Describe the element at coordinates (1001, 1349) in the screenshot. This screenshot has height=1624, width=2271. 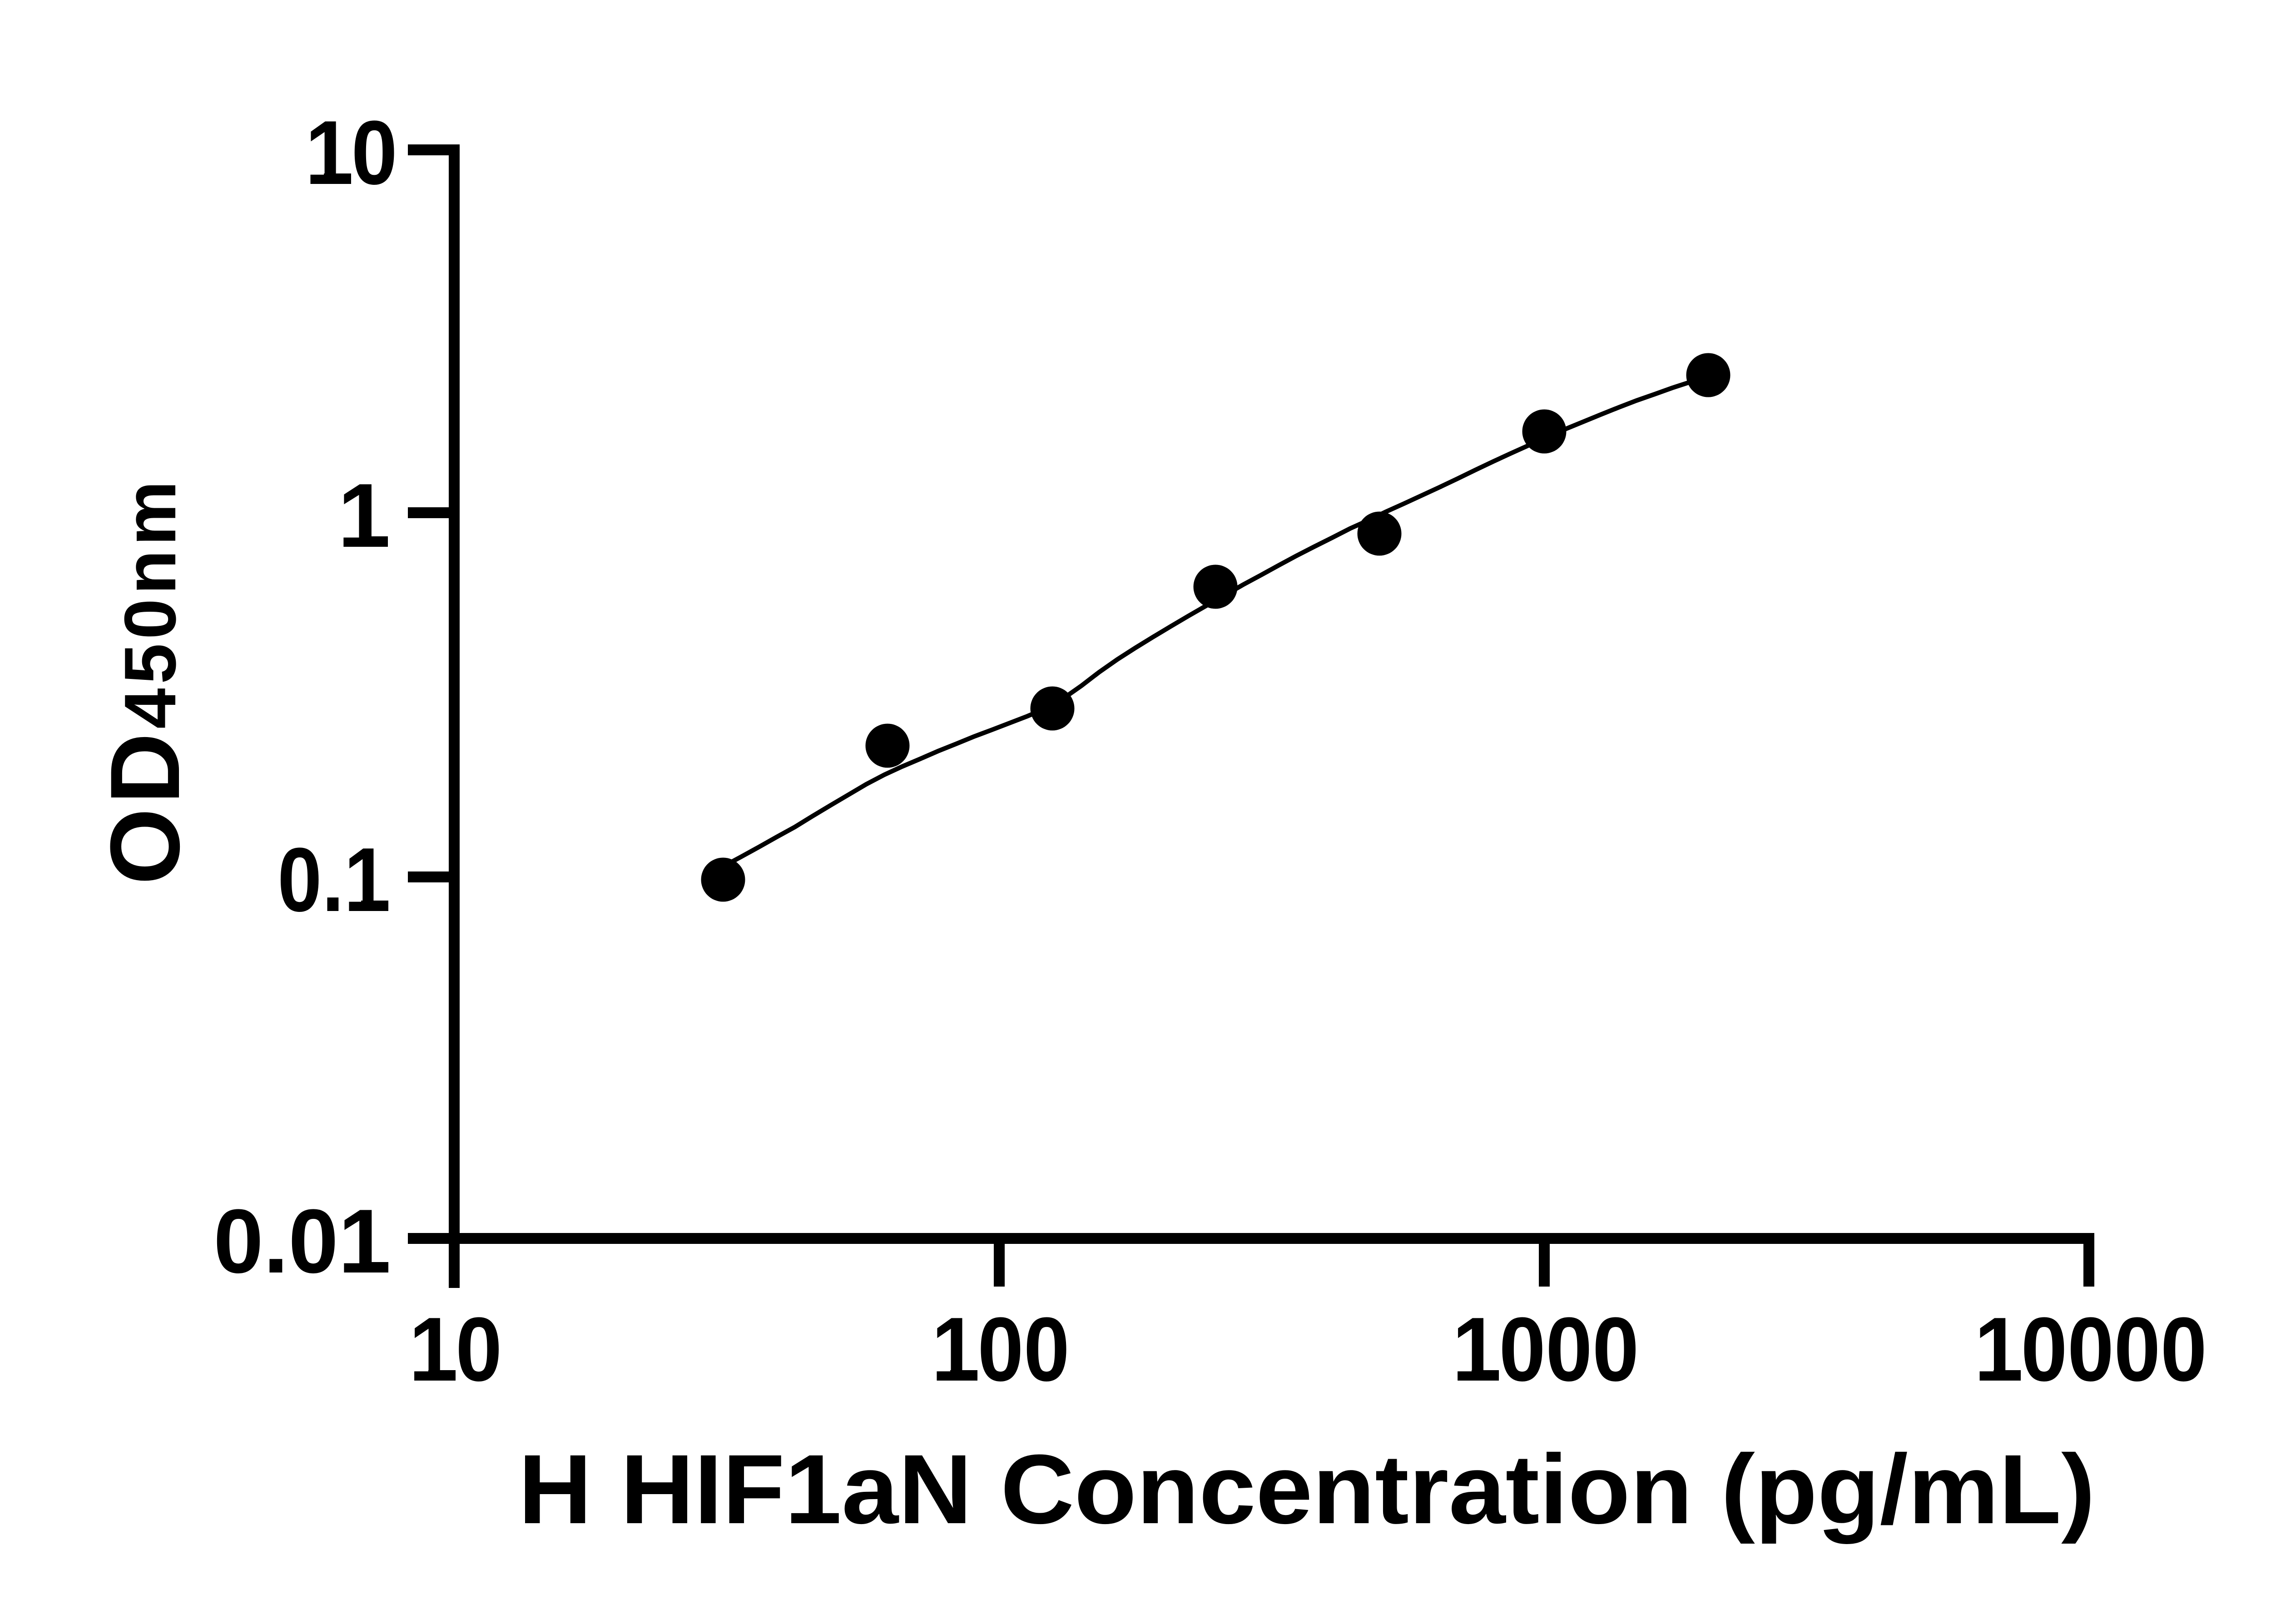
I see `svg-text: 100` at that location.